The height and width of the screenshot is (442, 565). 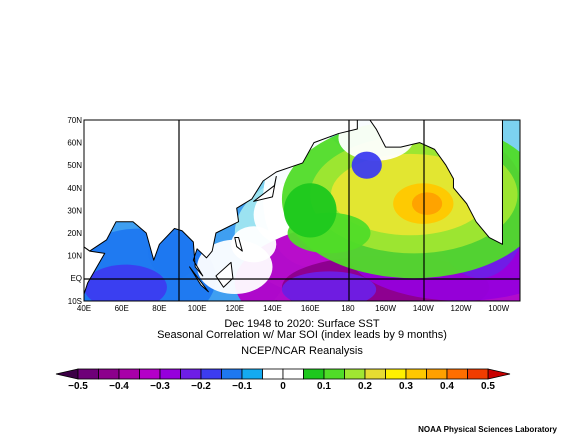 What do you see at coordinates (74, 256) in the screenshot?
I see `lat-label: 10N` at bounding box center [74, 256].